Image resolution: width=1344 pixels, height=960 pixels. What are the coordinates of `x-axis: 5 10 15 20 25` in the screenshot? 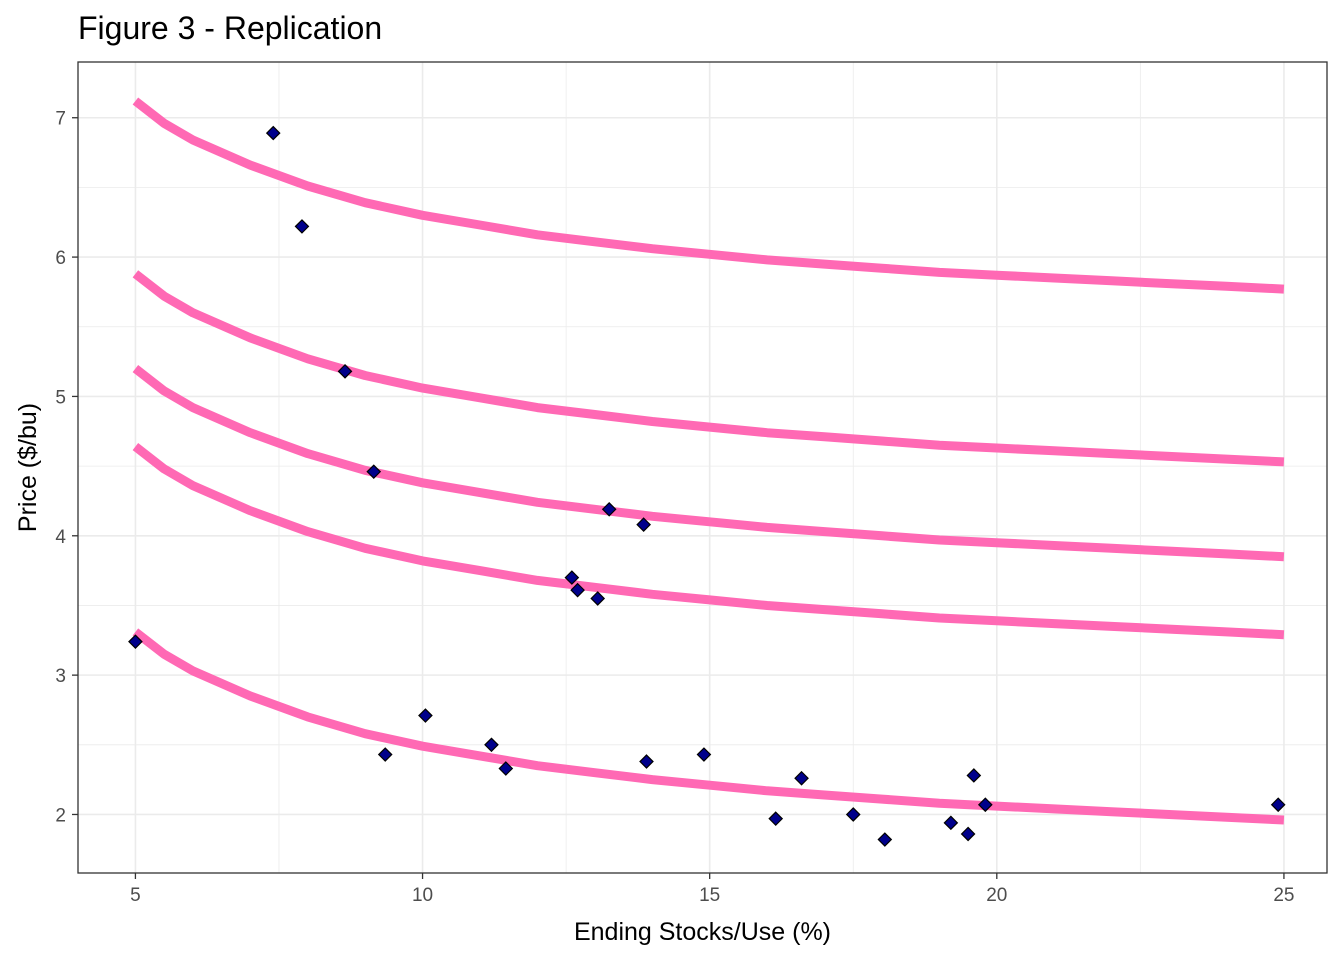 It's located at (712, 889).